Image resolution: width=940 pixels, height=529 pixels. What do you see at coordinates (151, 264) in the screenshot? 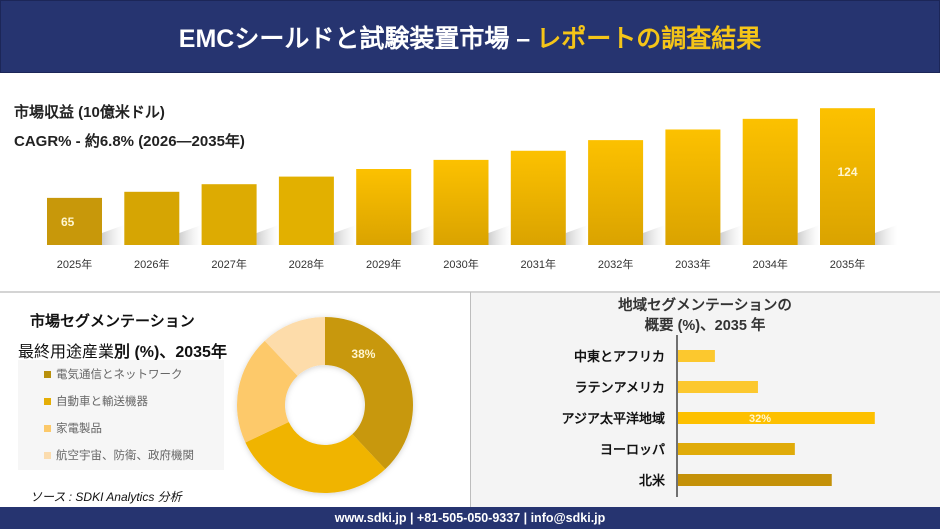
I see `x-tick-label: 2026年` at bounding box center [151, 264].